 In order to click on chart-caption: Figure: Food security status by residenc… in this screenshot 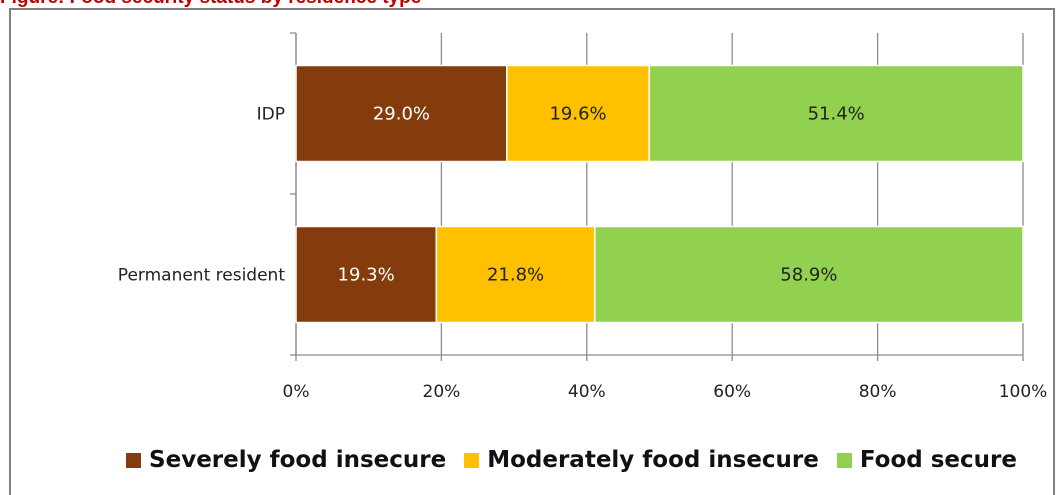, I will do `click(210, 4)`.